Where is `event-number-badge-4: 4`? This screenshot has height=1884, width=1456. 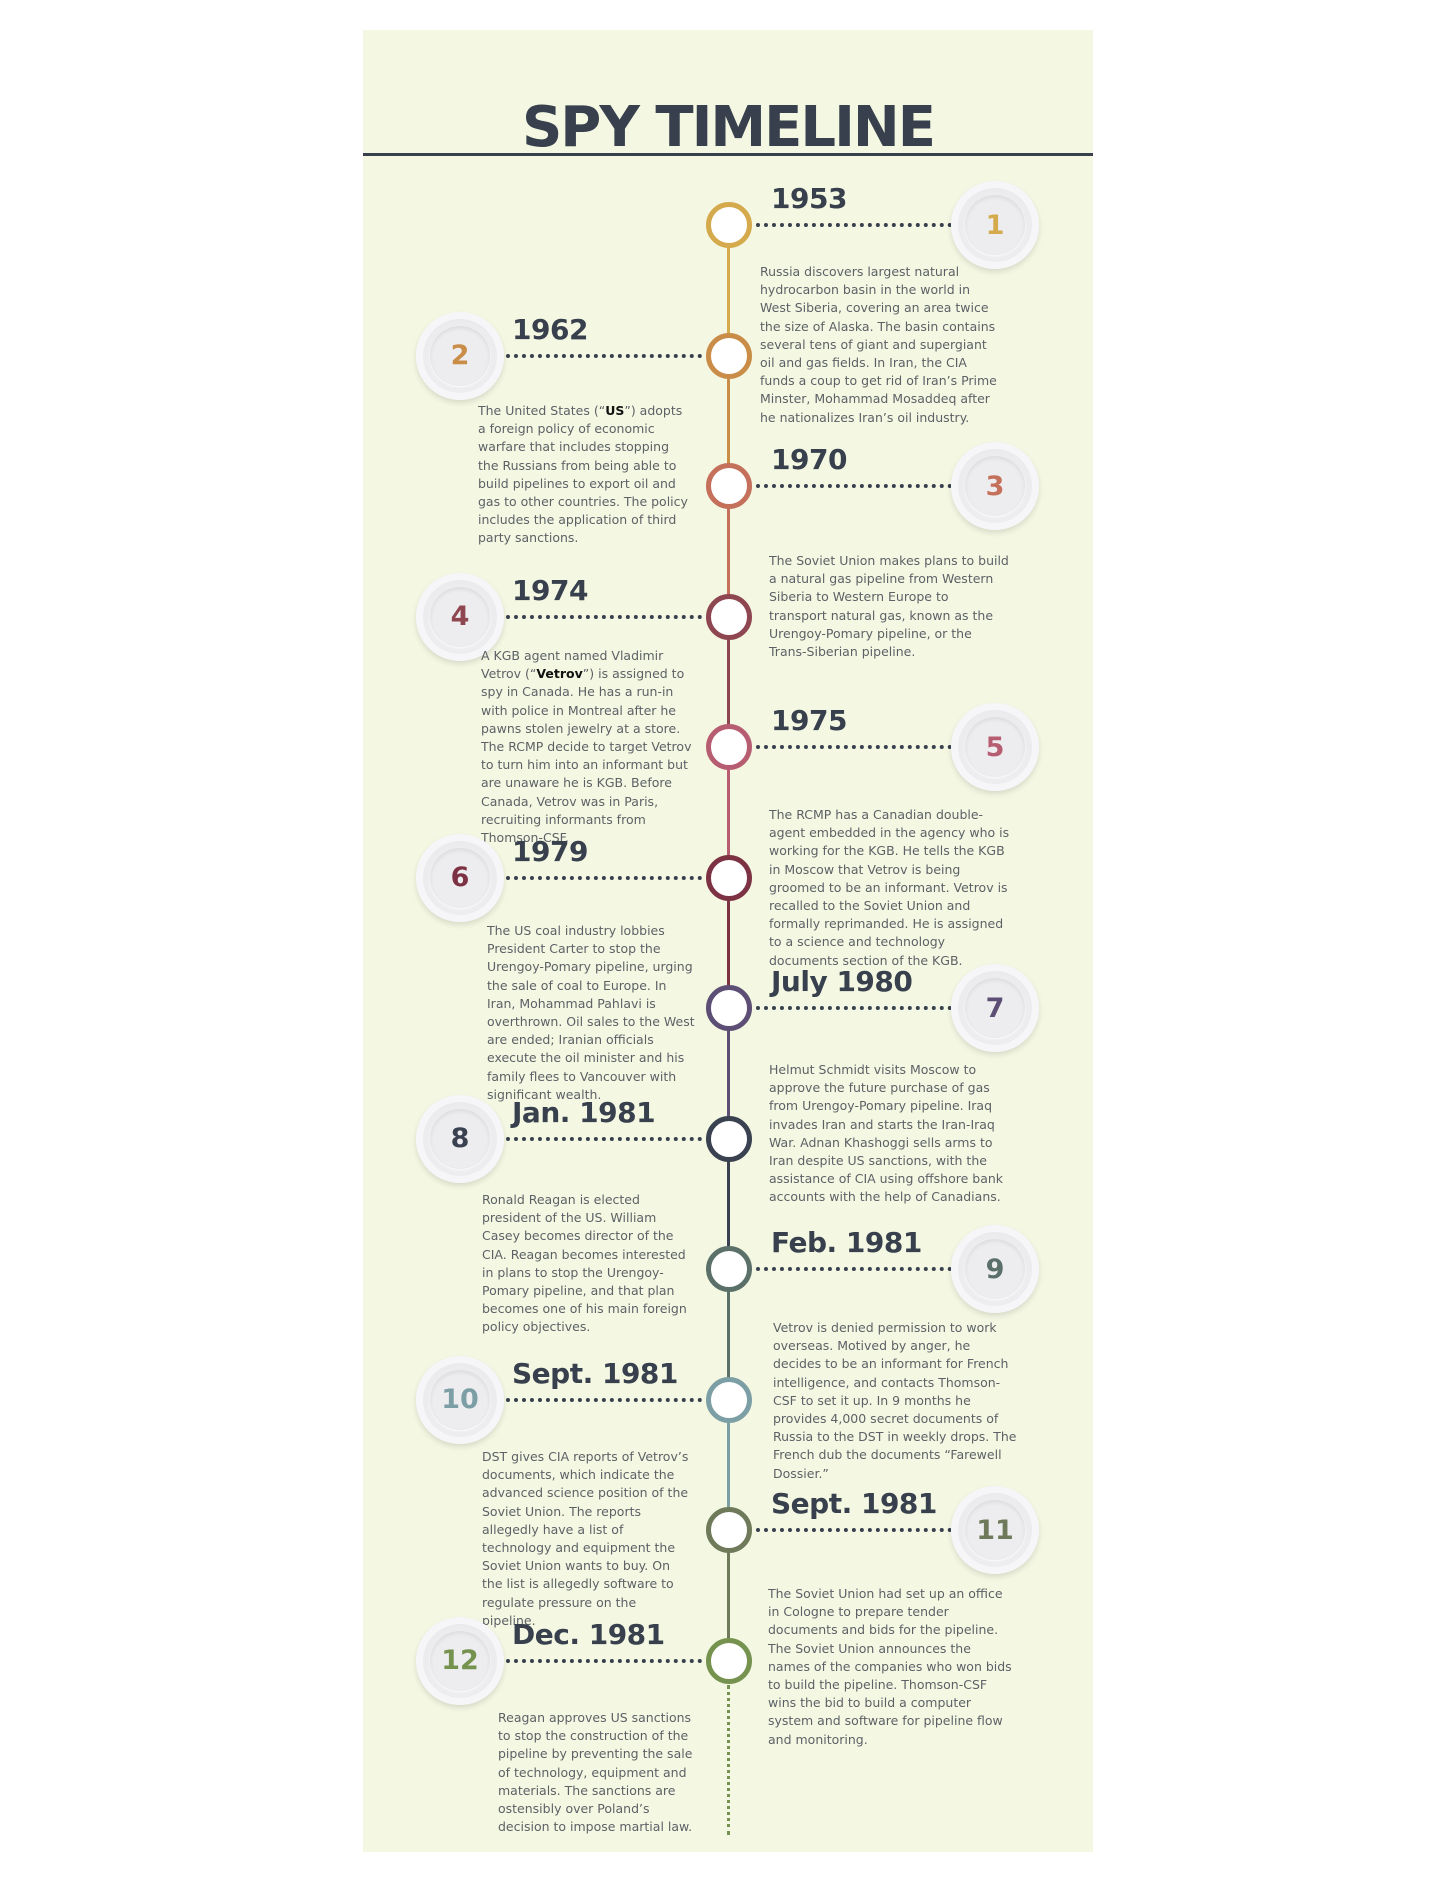 event-number-badge-4: 4 is located at coordinates (460, 616).